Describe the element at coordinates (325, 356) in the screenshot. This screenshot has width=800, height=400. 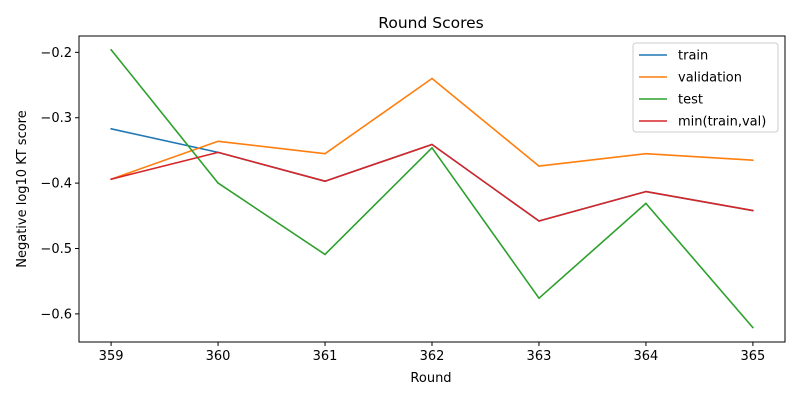
I see `x-tick-label: 361` at that location.